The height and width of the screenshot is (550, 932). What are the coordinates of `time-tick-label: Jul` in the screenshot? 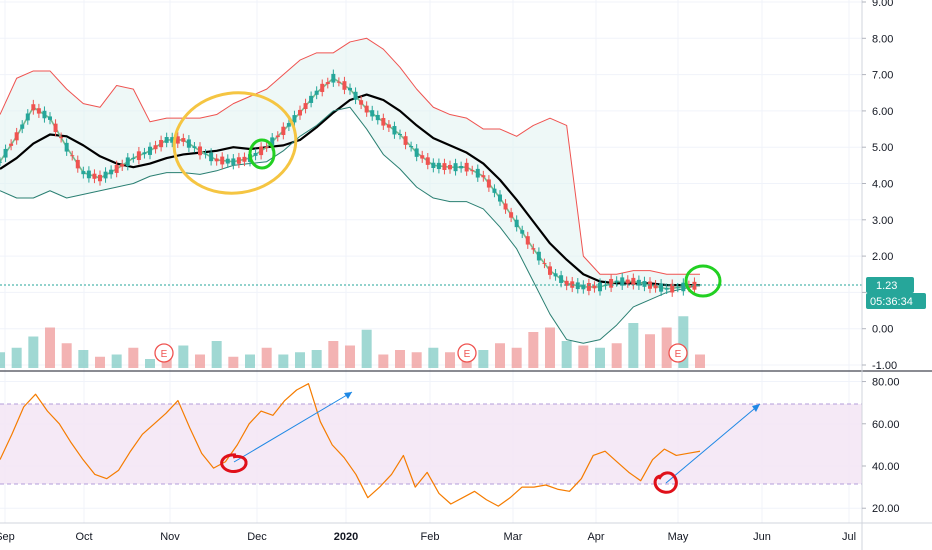 It's located at (849, 537).